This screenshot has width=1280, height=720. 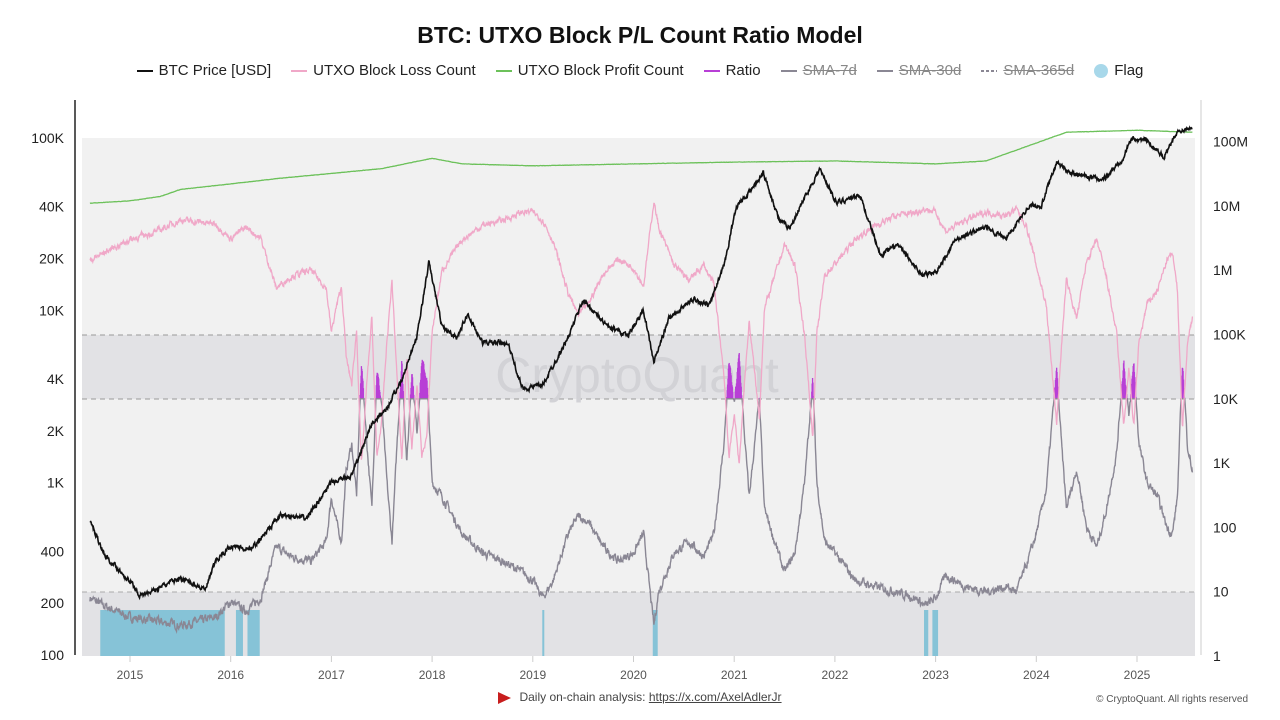 I want to click on y-left-tick-label: 10K, so click(x=52, y=310).